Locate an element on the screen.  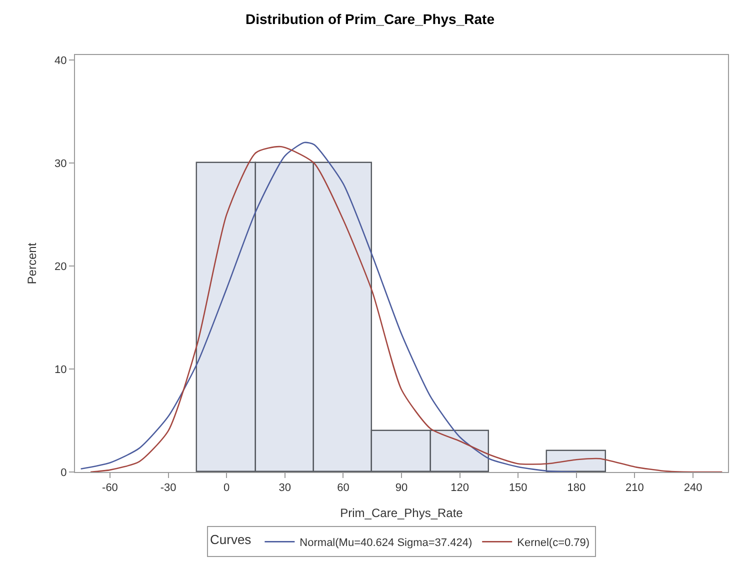
x-tick-label: 30 is located at coordinates (285, 488).